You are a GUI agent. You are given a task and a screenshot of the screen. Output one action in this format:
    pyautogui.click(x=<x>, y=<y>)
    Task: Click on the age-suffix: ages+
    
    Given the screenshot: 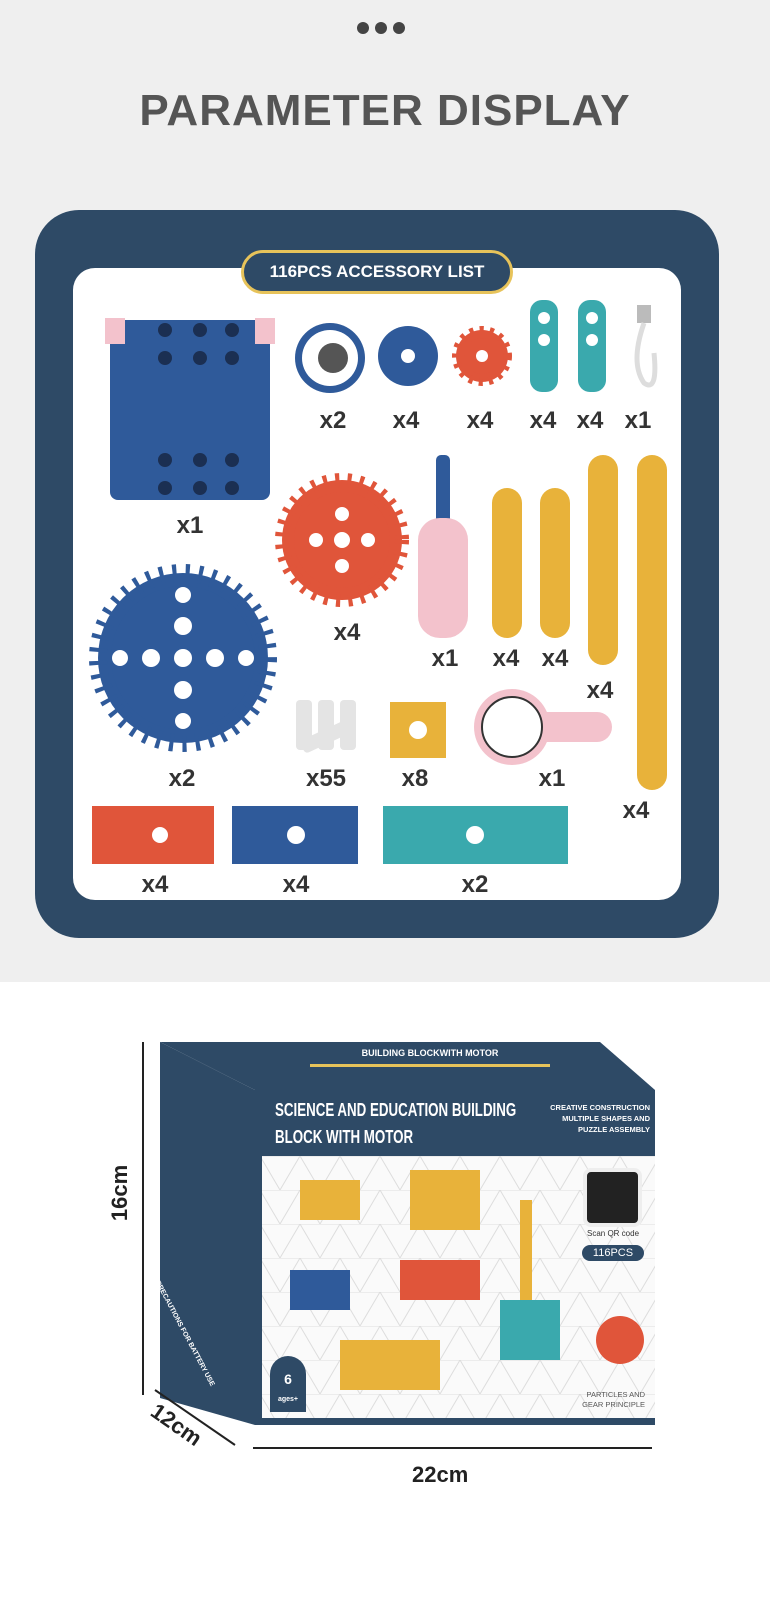 What is the action you would take?
    pyautogui.click(x=288, y=1399)
    